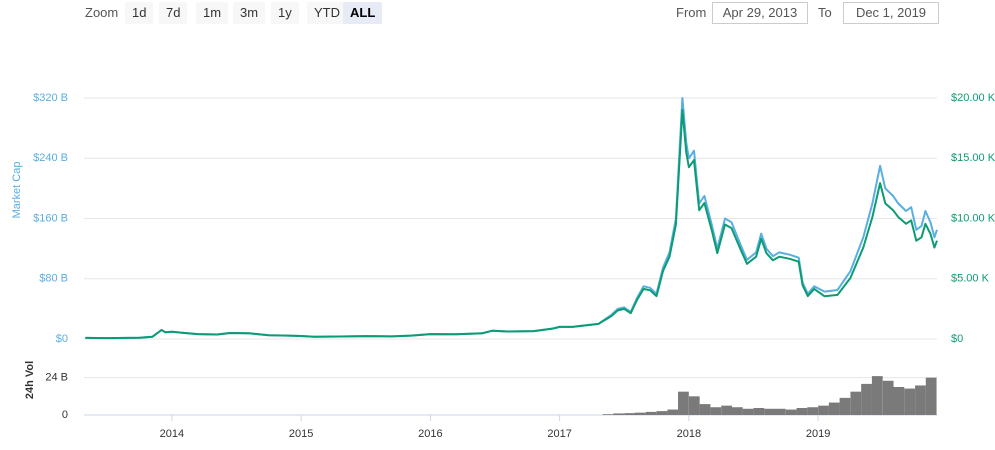  I want to click on y-tick-label: $160 B, so click(50, 218).